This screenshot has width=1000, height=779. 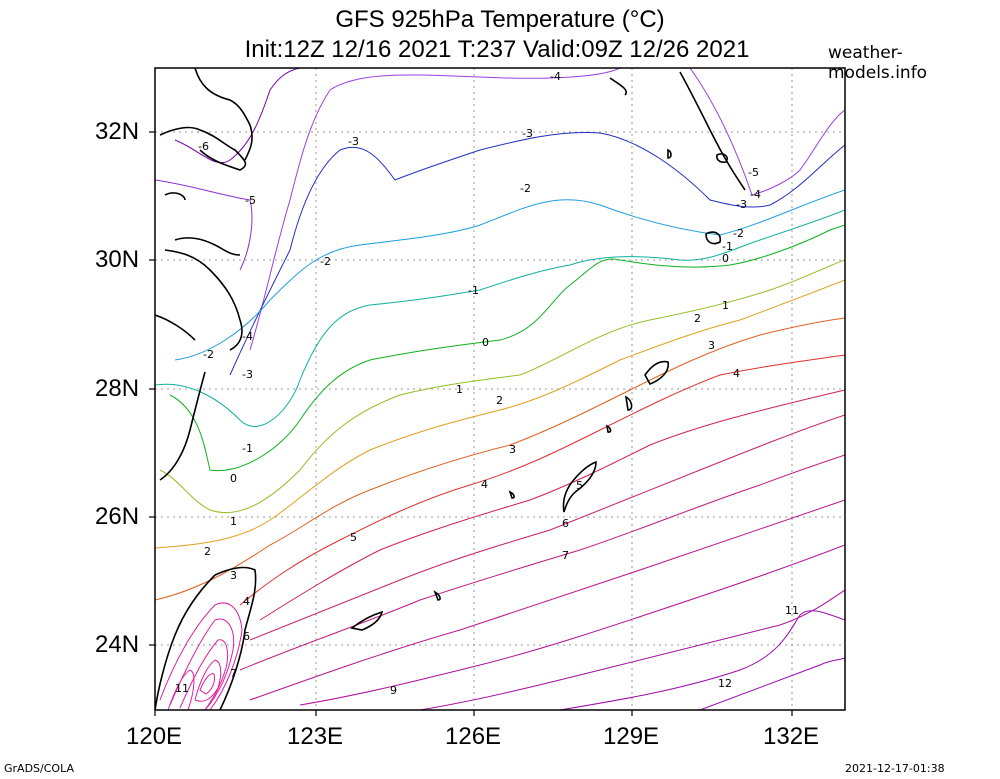 What do you see at coordinates (117, 644) in the screenshot?
I see `lat-tick-label: 24N` at bounding box center [117, 644].